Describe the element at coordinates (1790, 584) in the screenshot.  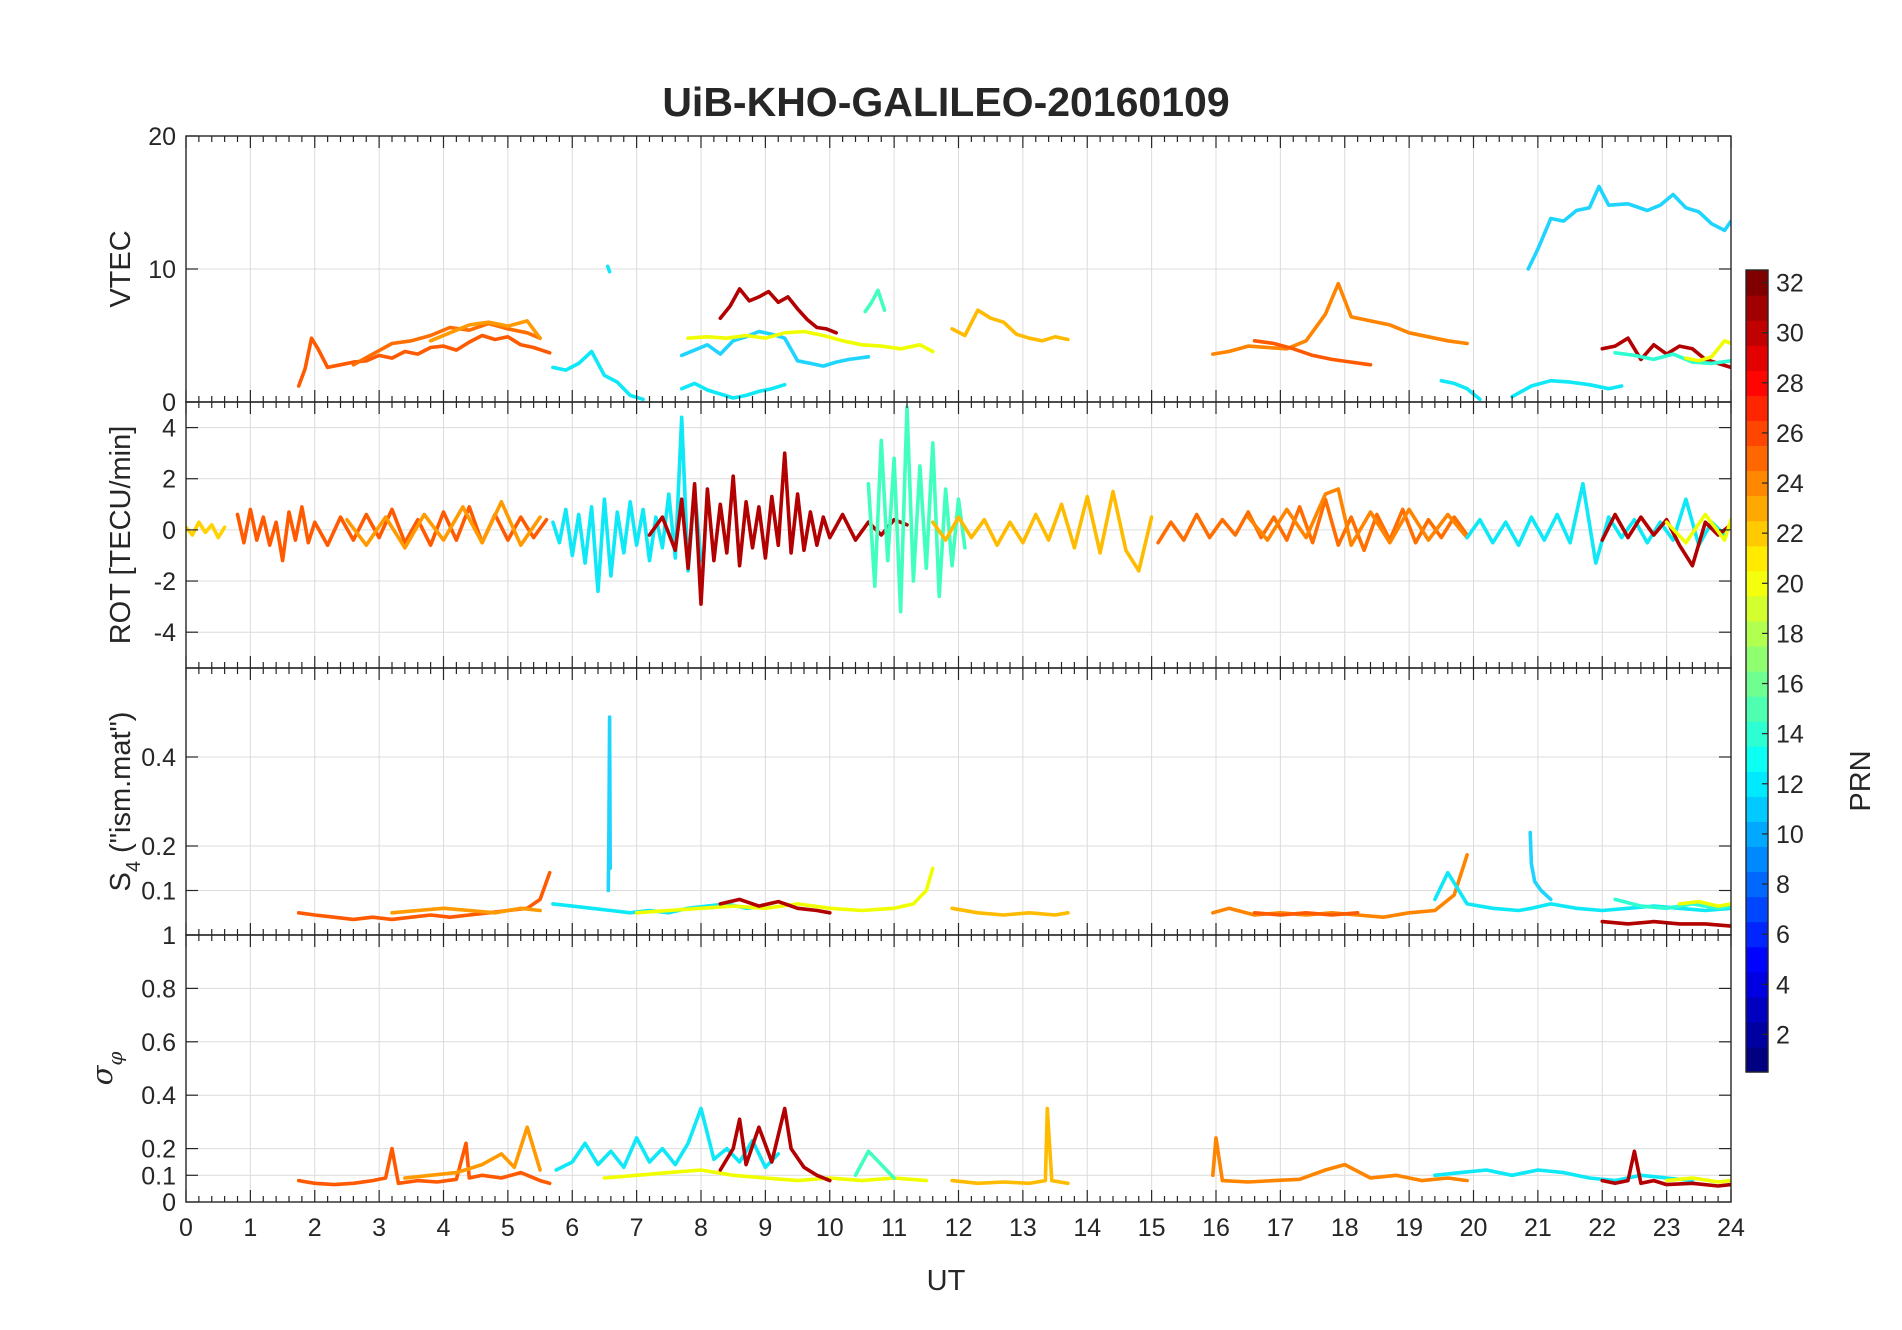
I see `colorbar-tick-label: 20` at that location.